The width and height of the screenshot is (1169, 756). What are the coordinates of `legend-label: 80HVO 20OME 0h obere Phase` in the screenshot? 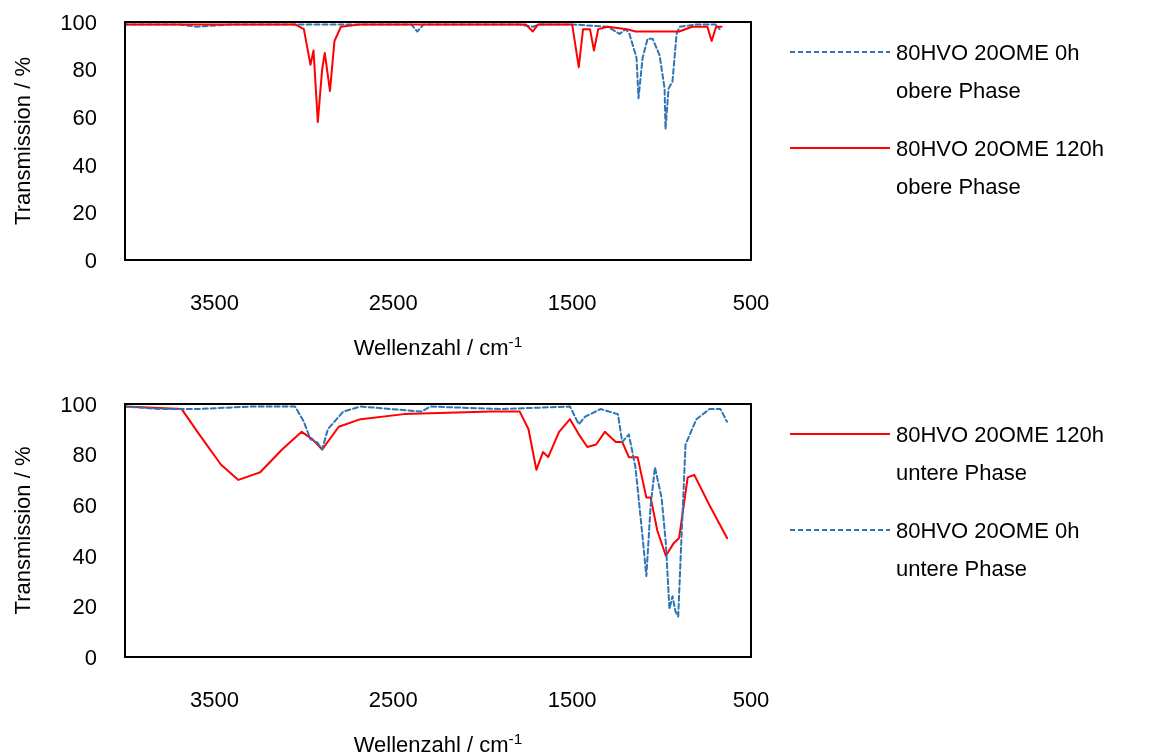 It's located at (988, 71).